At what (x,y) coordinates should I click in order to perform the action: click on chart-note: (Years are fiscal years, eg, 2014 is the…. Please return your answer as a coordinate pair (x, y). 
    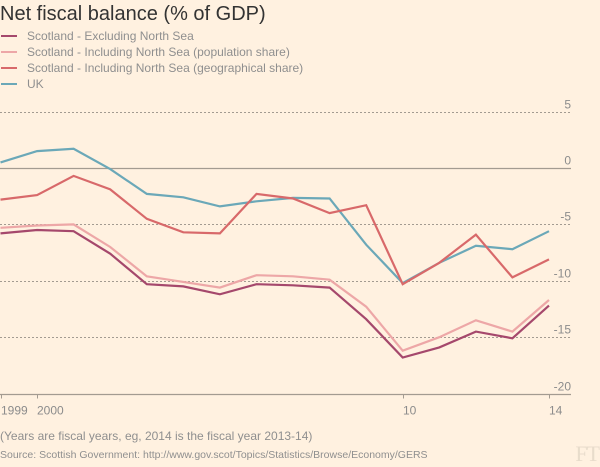
    Looking at the image, I should click on (156, 436).